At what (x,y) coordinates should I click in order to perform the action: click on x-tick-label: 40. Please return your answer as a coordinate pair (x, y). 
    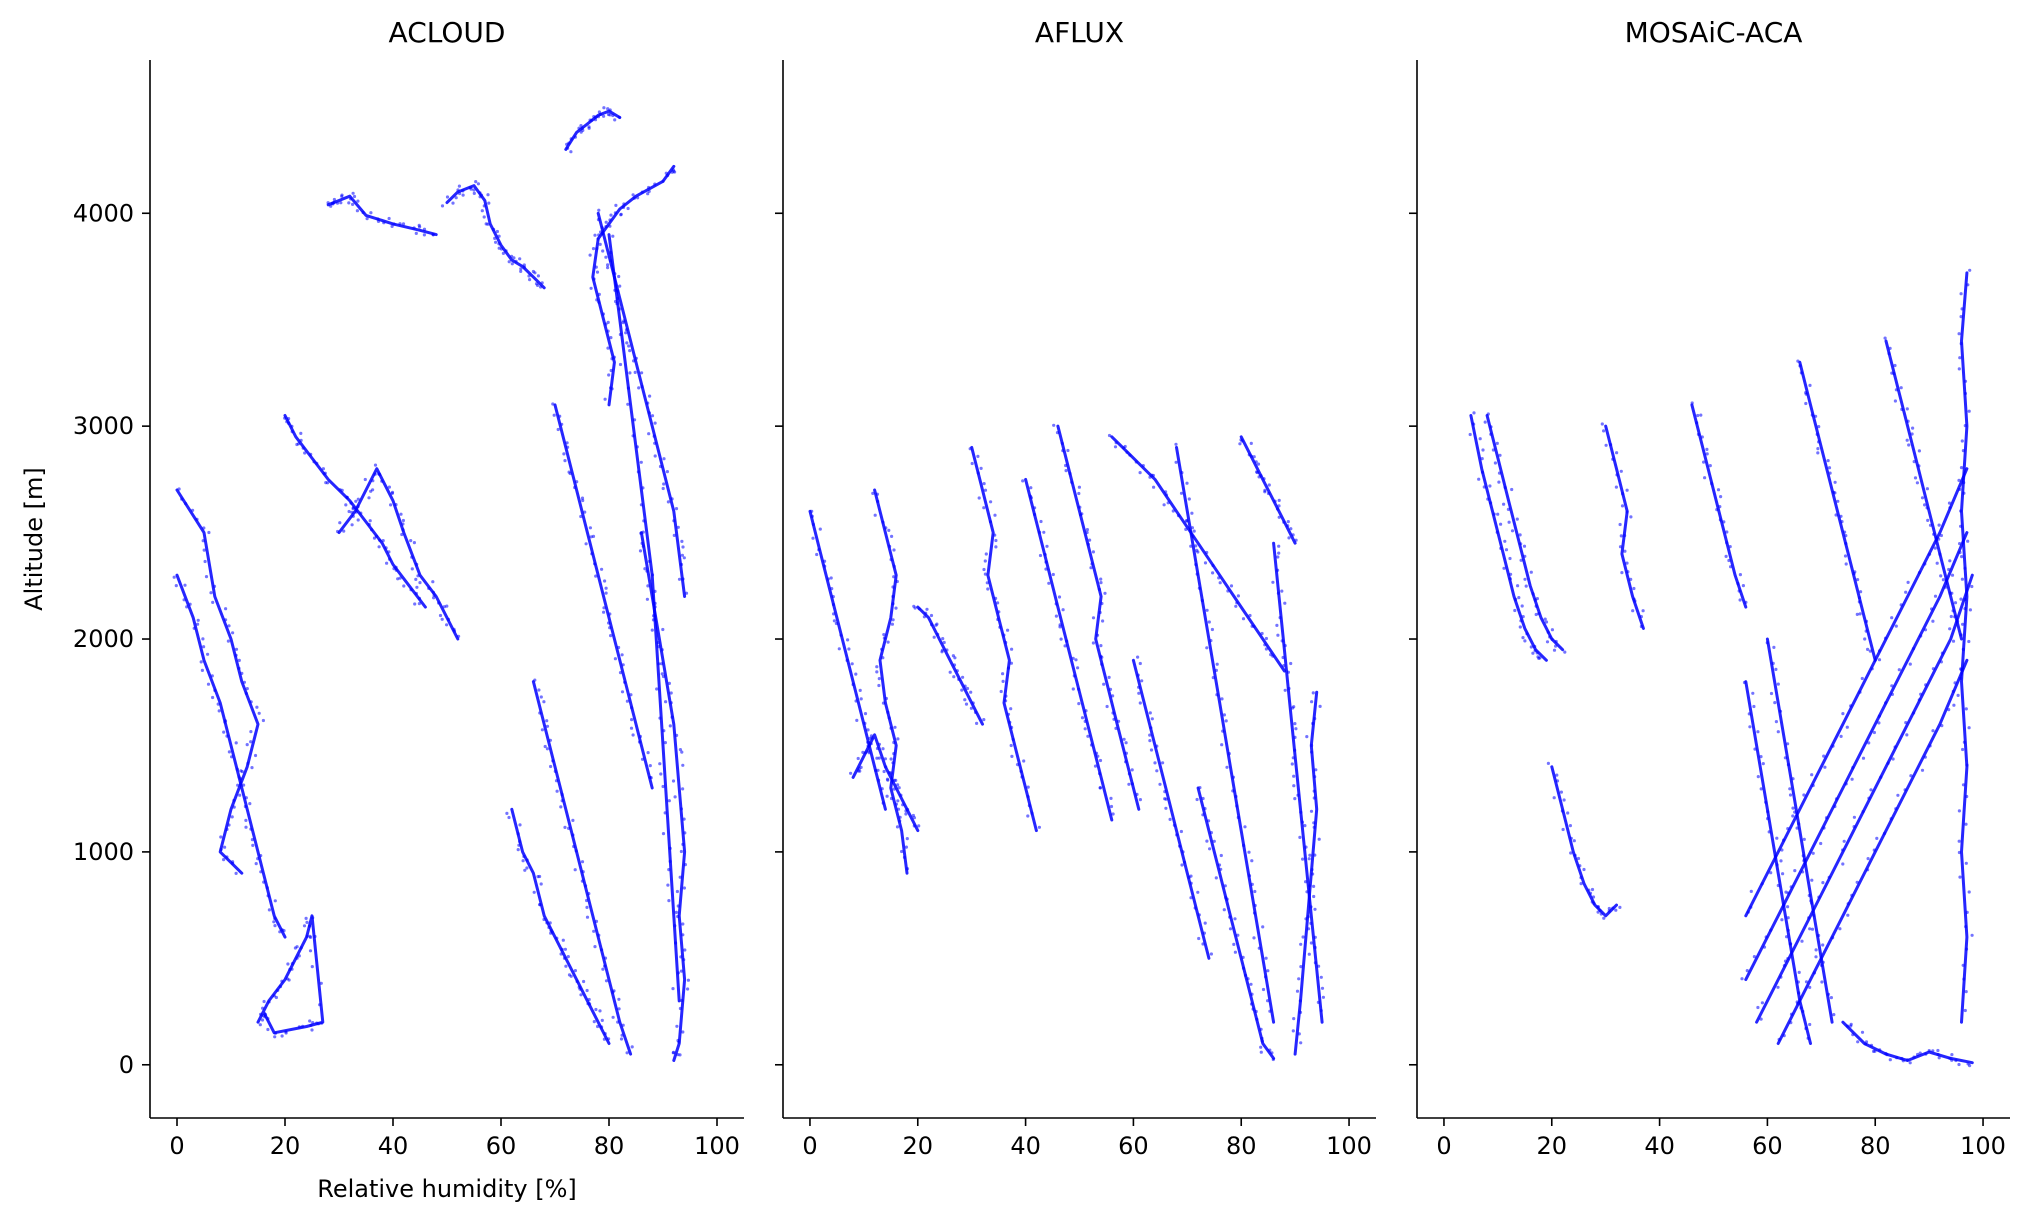
    Looking at the image, I should click on (1025, 1146).